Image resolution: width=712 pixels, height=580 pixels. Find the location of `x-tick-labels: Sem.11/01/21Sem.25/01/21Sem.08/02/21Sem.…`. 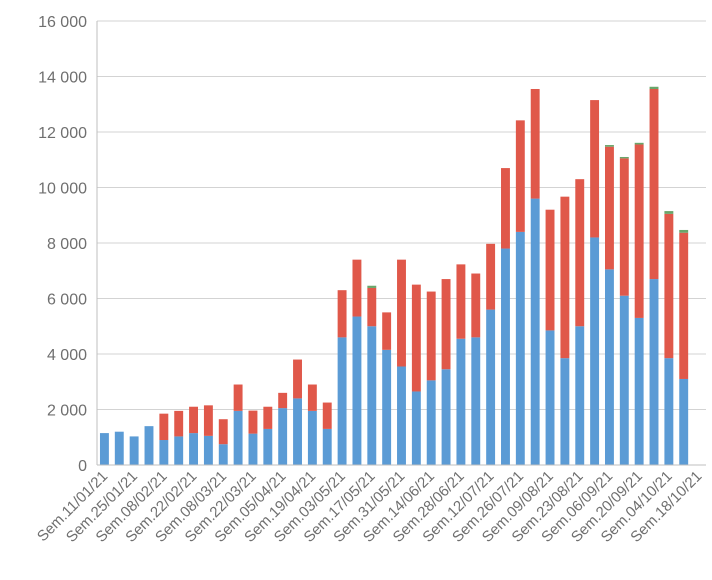

x-tick-labels: Sem.11/01/21Sem.25/01/21Sem.08/02/21Sem.… is located at coordinates (369, 507).